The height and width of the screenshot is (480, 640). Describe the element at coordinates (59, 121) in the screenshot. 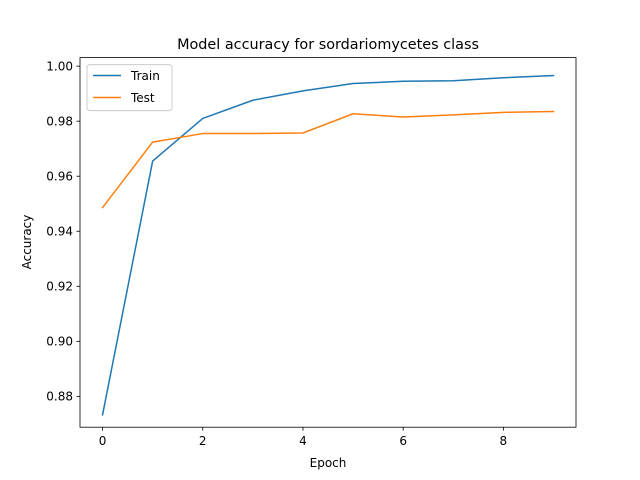

I see `y-tick-label: 0.98` at that location.